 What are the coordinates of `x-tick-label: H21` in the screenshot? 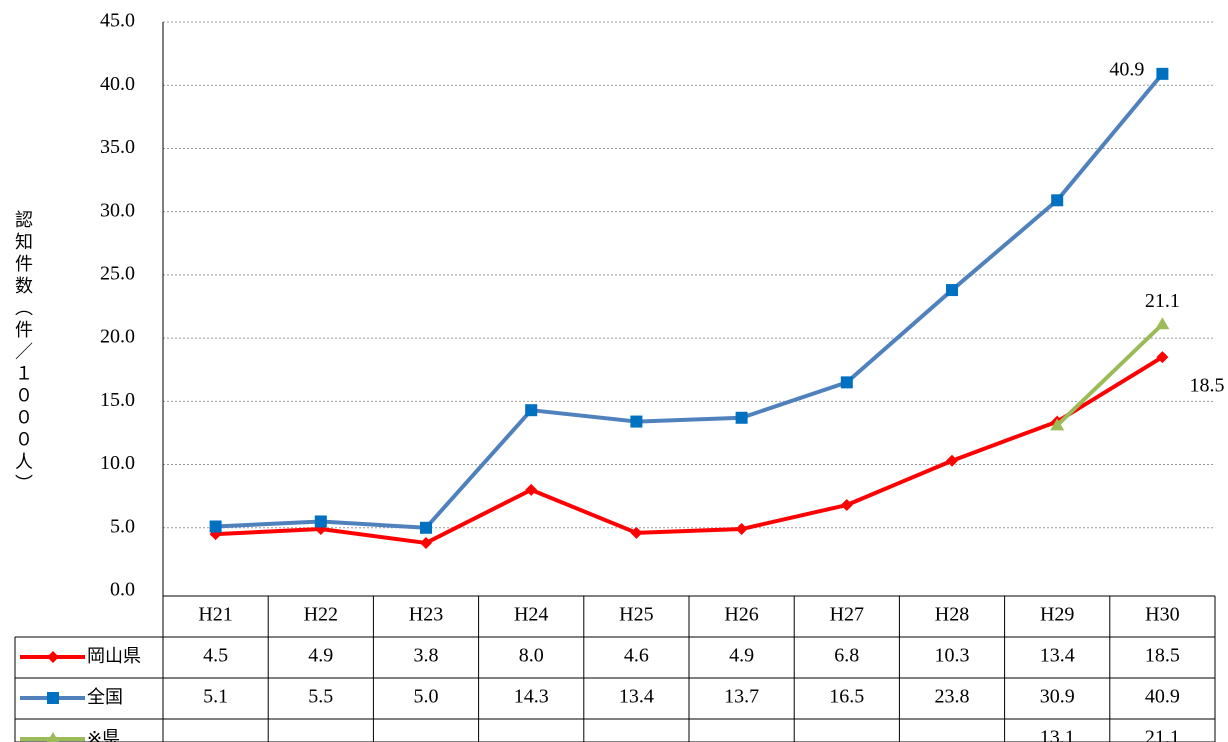 It's located at (215, 615).